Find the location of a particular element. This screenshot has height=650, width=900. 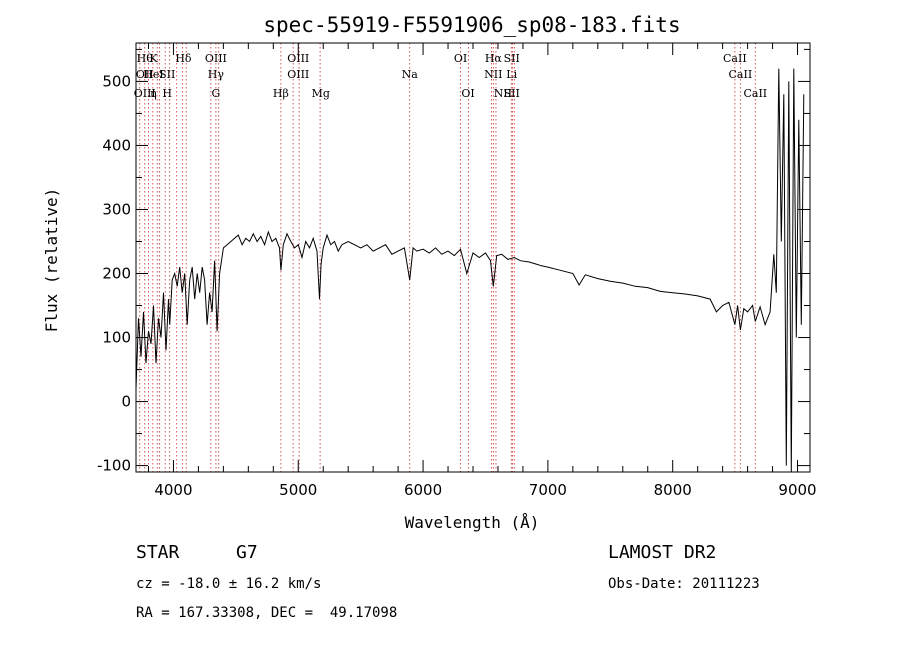

class-label: STAR is located at coordinates (158, 552).